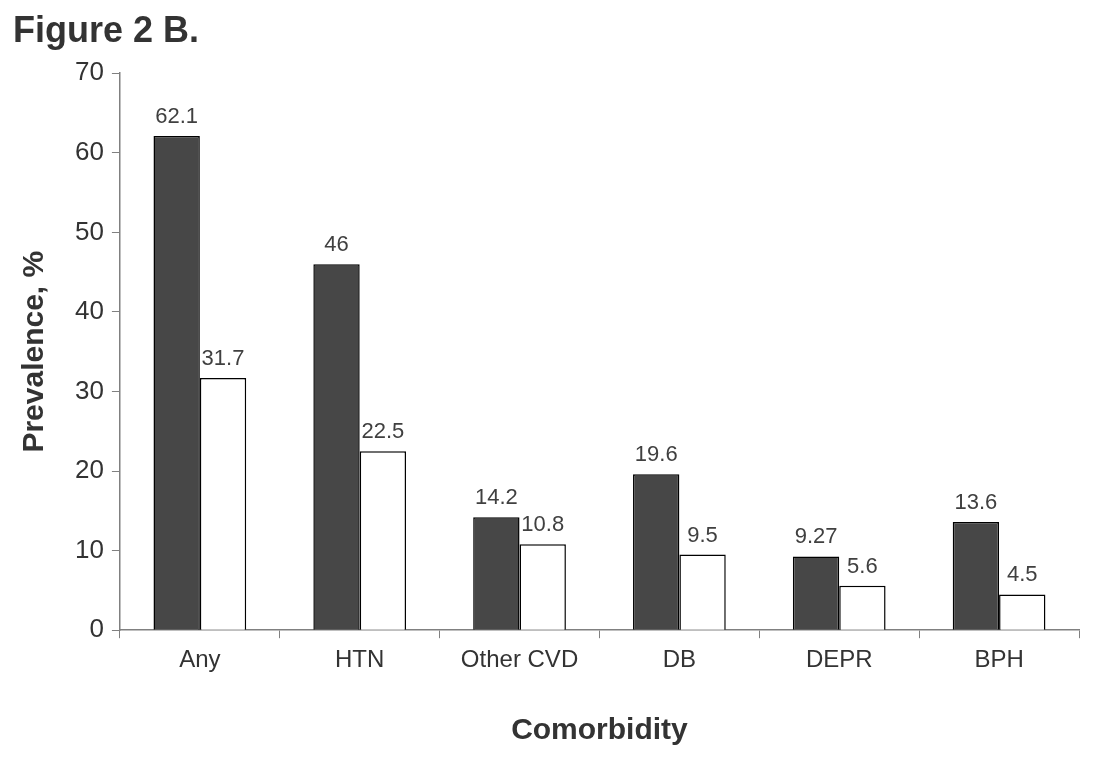  What do you see at coordinates (336, 244) in the screenshot?
I see `data-label: 46` at bounding box center [336, 244].